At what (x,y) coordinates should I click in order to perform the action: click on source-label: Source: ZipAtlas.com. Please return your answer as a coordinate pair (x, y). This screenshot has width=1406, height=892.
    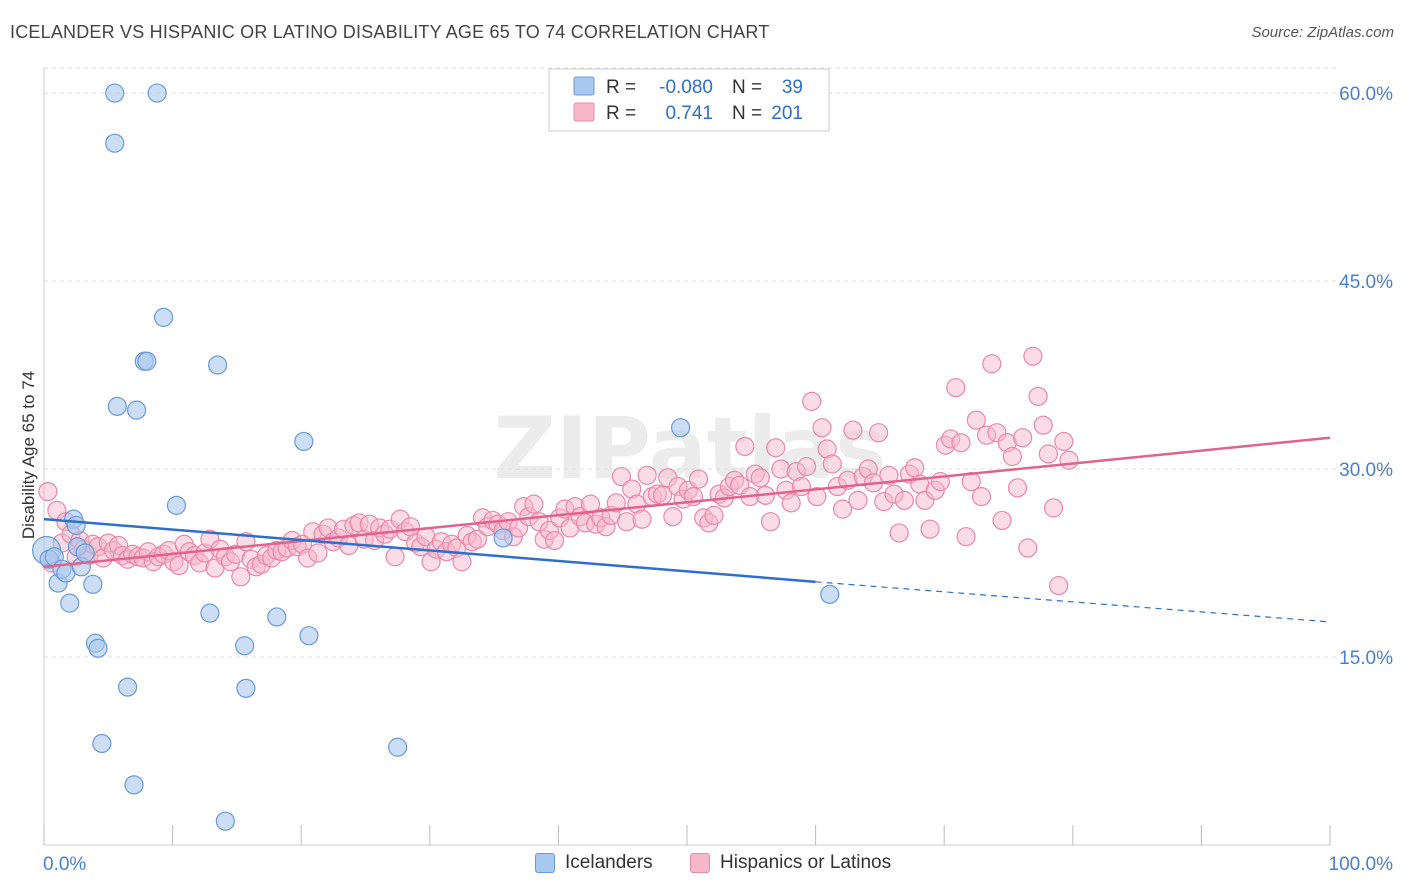
    Looking at the image, I should click on (1322, 32).